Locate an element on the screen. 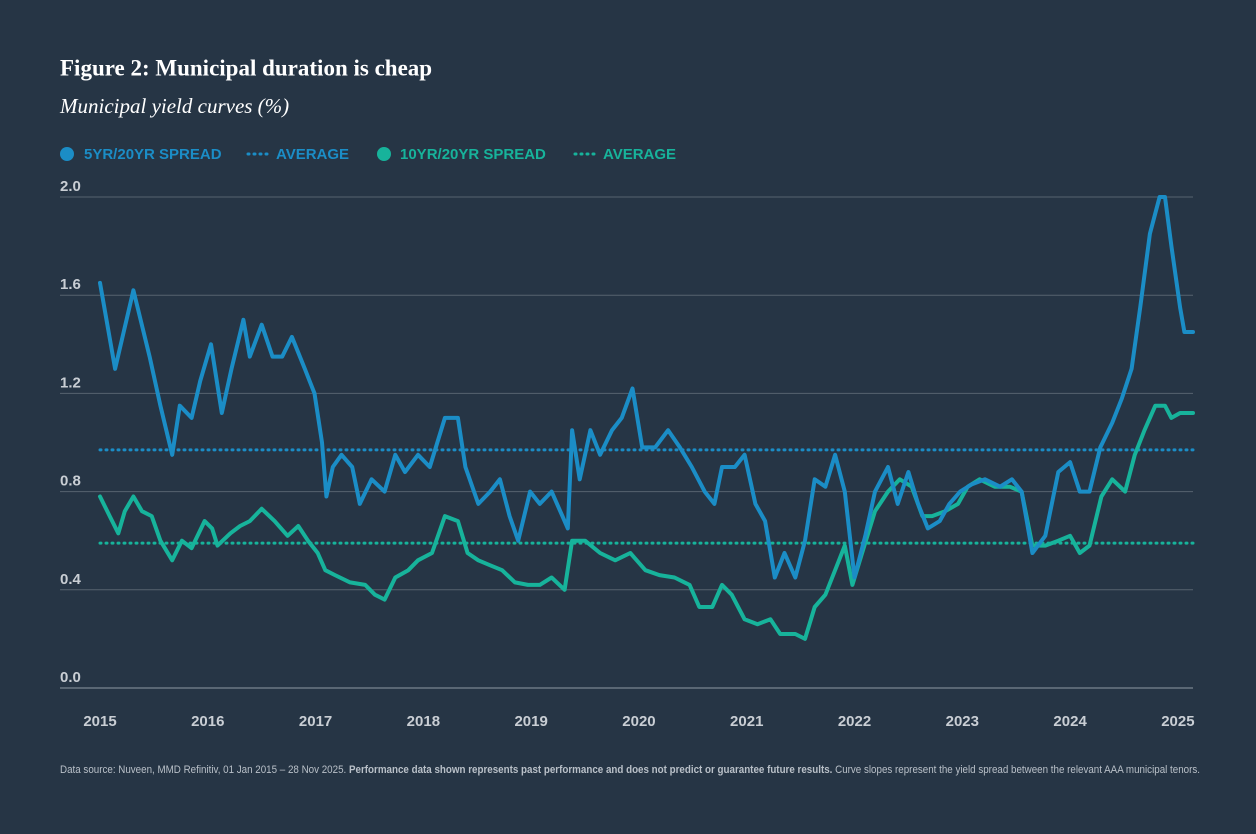 The width and height of the screenshot is (1256, 834). x-tick-label: 2017 is located at coordinates (315, 721).